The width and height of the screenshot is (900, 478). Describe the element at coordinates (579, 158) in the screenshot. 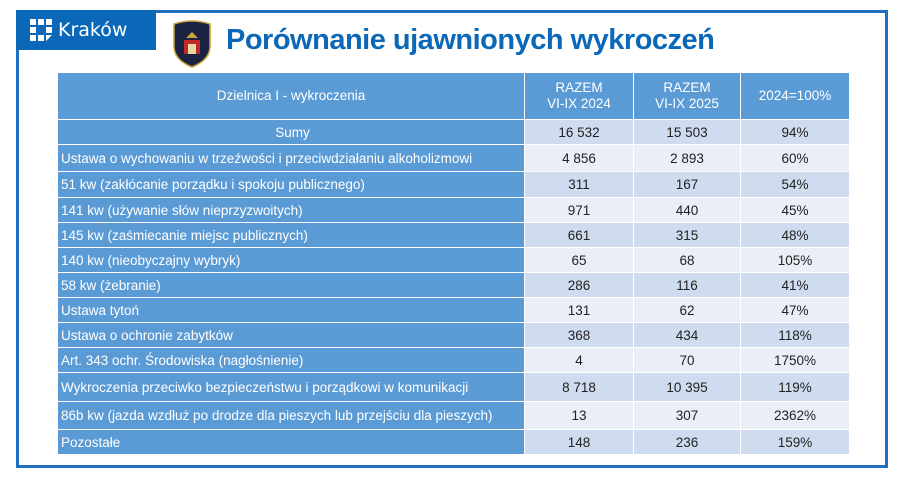

I see `value-2024: 4 856` at that location.